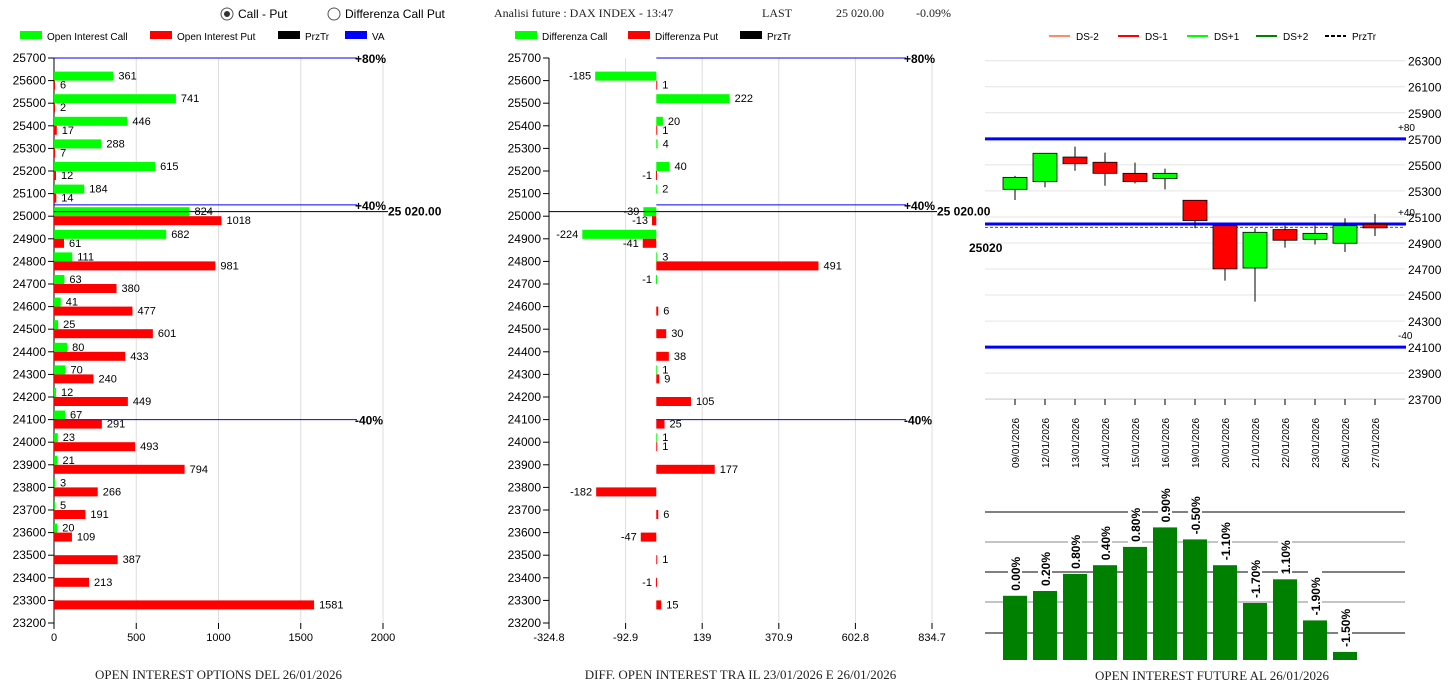 This screenshot has width=1448, height=686. Describe the element at coordinates (63, 108) in the screenshot. I see `bar-value-label: 2` at that location.